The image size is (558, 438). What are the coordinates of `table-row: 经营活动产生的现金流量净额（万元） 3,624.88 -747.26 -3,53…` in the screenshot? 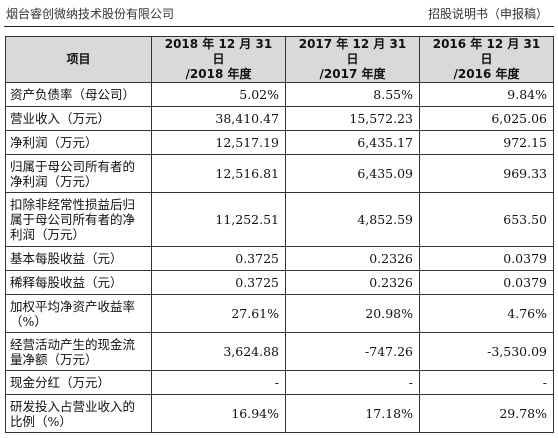 It's located at (279, 351).